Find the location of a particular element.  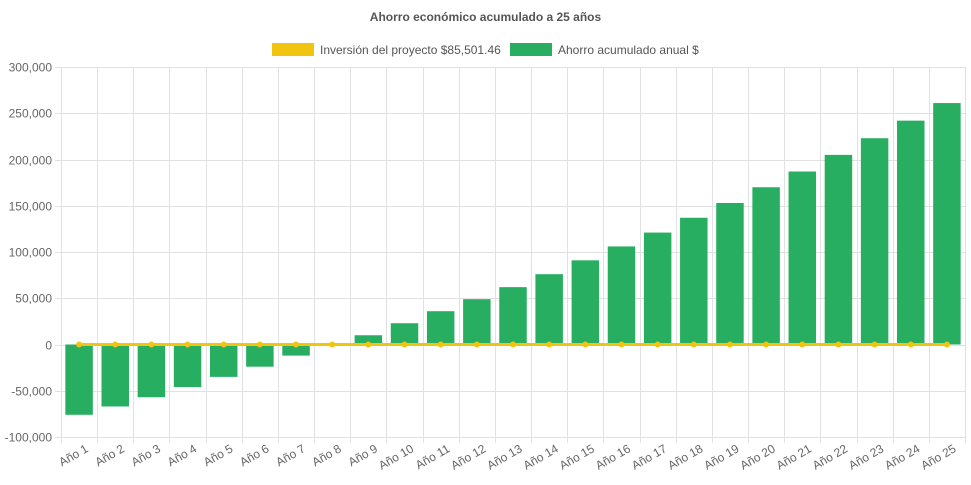

x-tick-label: Año 5 is located at coordinates (218, 455).